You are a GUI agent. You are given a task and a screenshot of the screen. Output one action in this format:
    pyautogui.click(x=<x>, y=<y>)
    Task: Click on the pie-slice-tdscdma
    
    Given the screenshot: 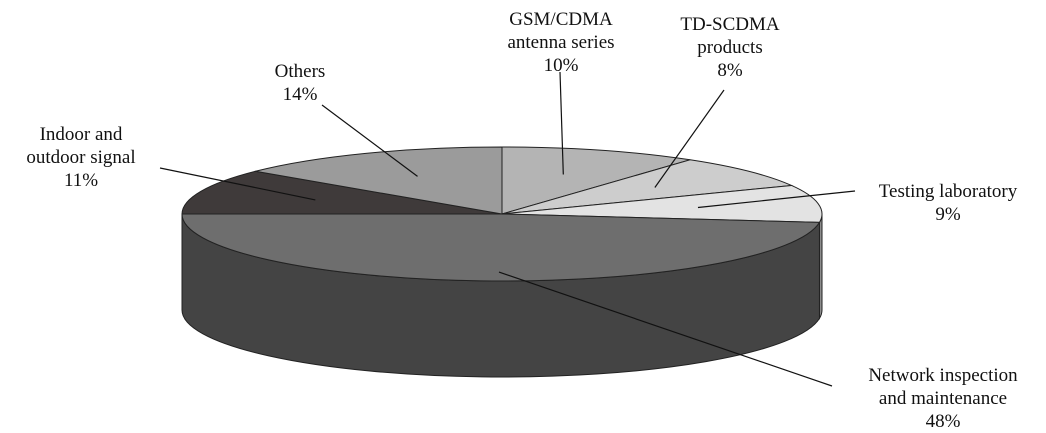 What is the action you would take?
    pyautogui.click(x=647, y=187)
    